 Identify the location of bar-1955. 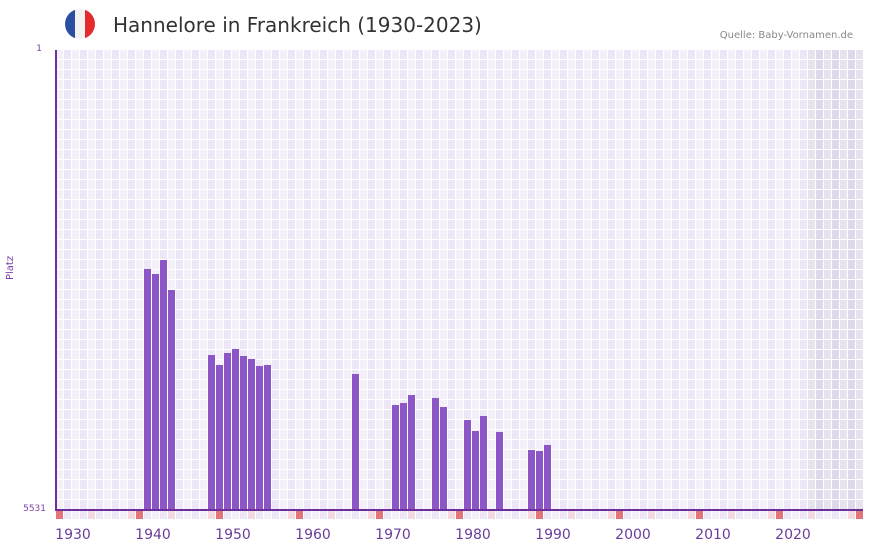
(259, 437).